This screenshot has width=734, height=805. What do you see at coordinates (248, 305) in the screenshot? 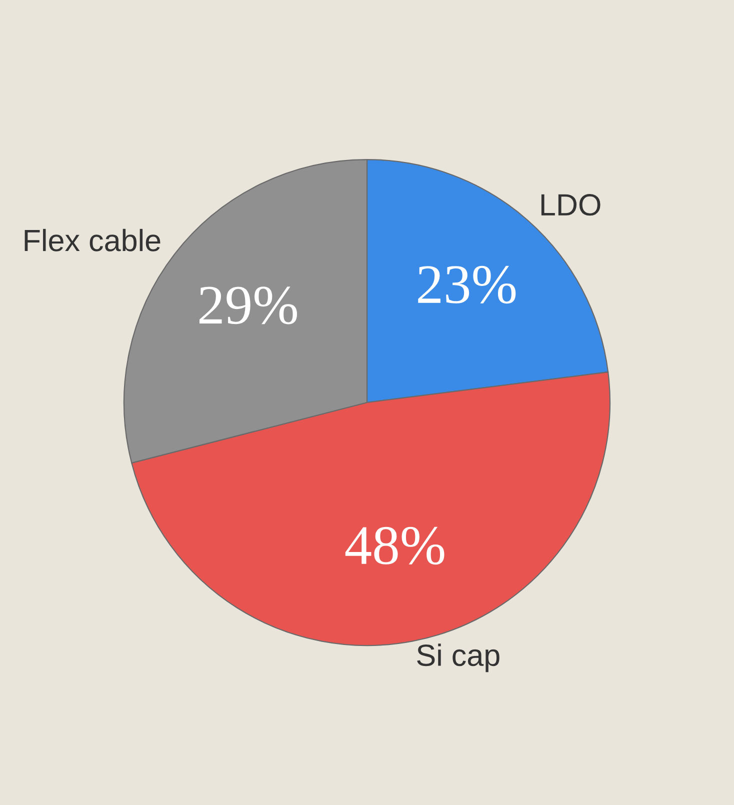
I see `data-label: 29%` at bounding box center [248, 305].